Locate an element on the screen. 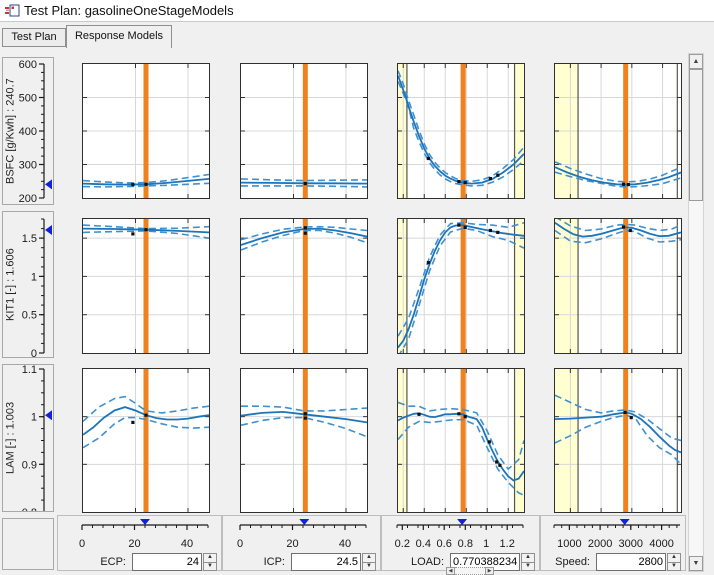 This screenshot has width=714, height=575. ecp-spin-up-icon: ▲ is located at coordinates (210, 558).